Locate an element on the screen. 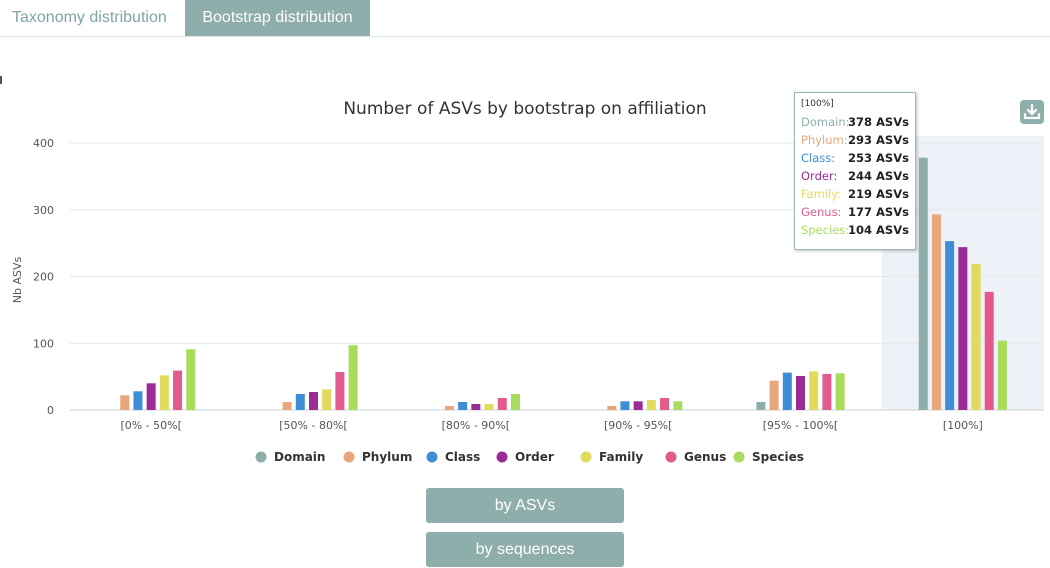 The width and height of the screenshot is (1050, 568). edge-marker is located at coordinates (1, 80).